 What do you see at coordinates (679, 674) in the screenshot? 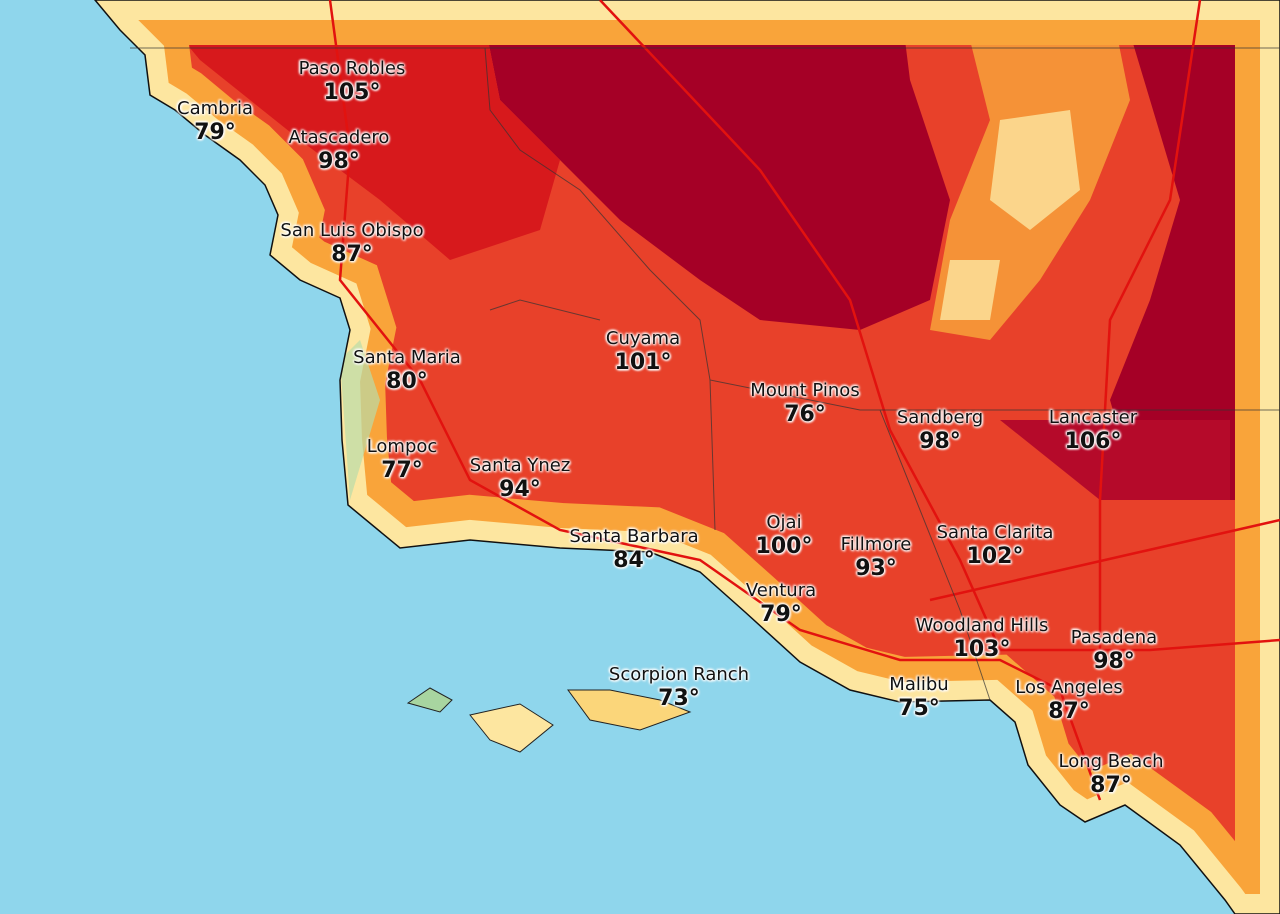
I see `city-name: Scorpion Ranch` at bounding box center [679, 674].